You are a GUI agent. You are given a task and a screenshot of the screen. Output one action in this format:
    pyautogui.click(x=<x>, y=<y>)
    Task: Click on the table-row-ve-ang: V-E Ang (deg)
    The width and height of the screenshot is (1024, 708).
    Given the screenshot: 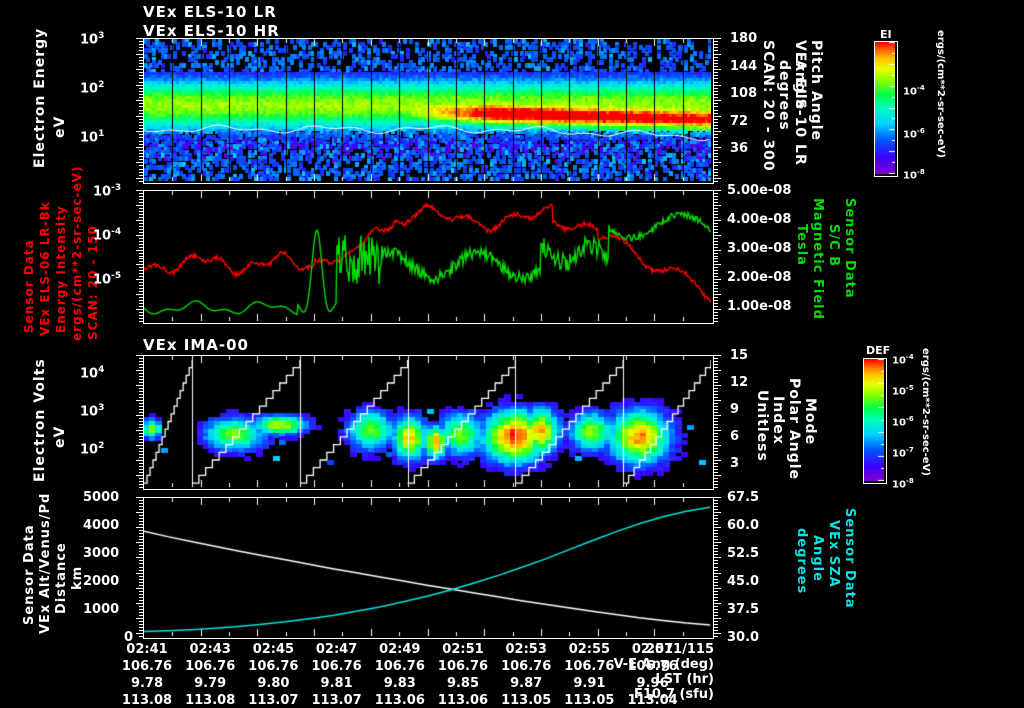 What is the action you would take?
    pyautogui.click(x=360, y=664)
    